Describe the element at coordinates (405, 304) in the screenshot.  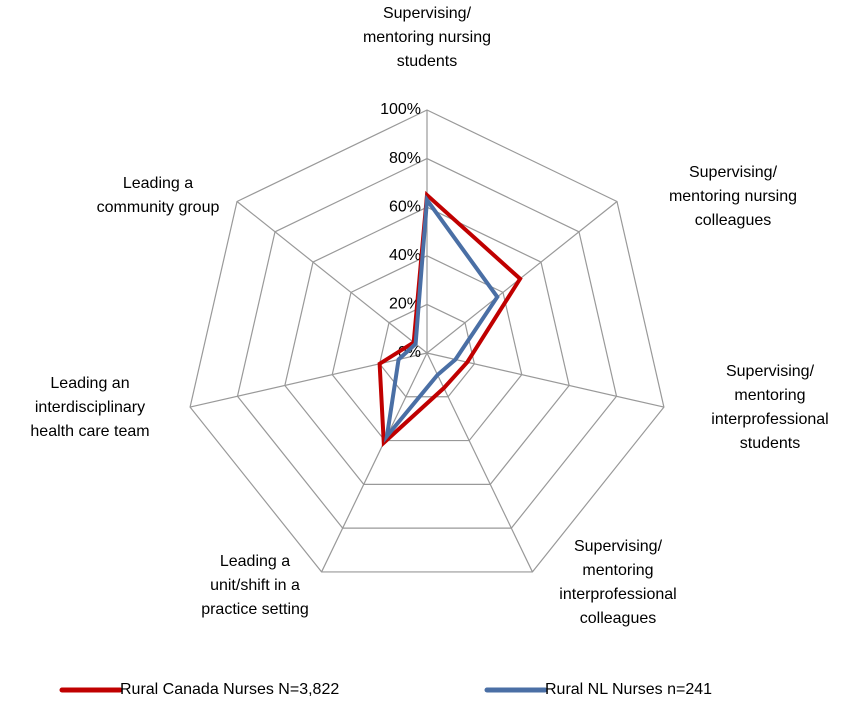
I see `r-tick-label: 20%` at that location.